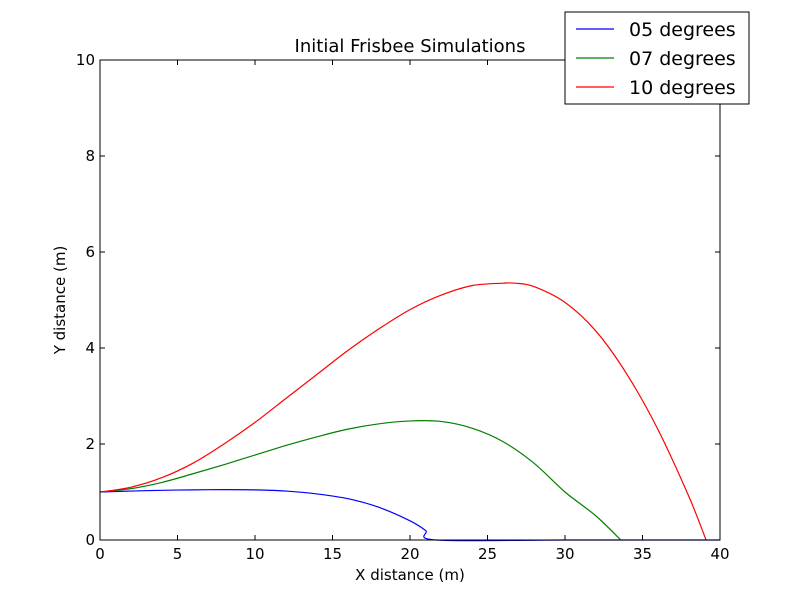 The height and width of the screenshot is (600, 800). What do you see at coordinates (682, 59) in the screenshot?
I see `legend-label-1: 07 degrees` at bounding box center [682, 59].